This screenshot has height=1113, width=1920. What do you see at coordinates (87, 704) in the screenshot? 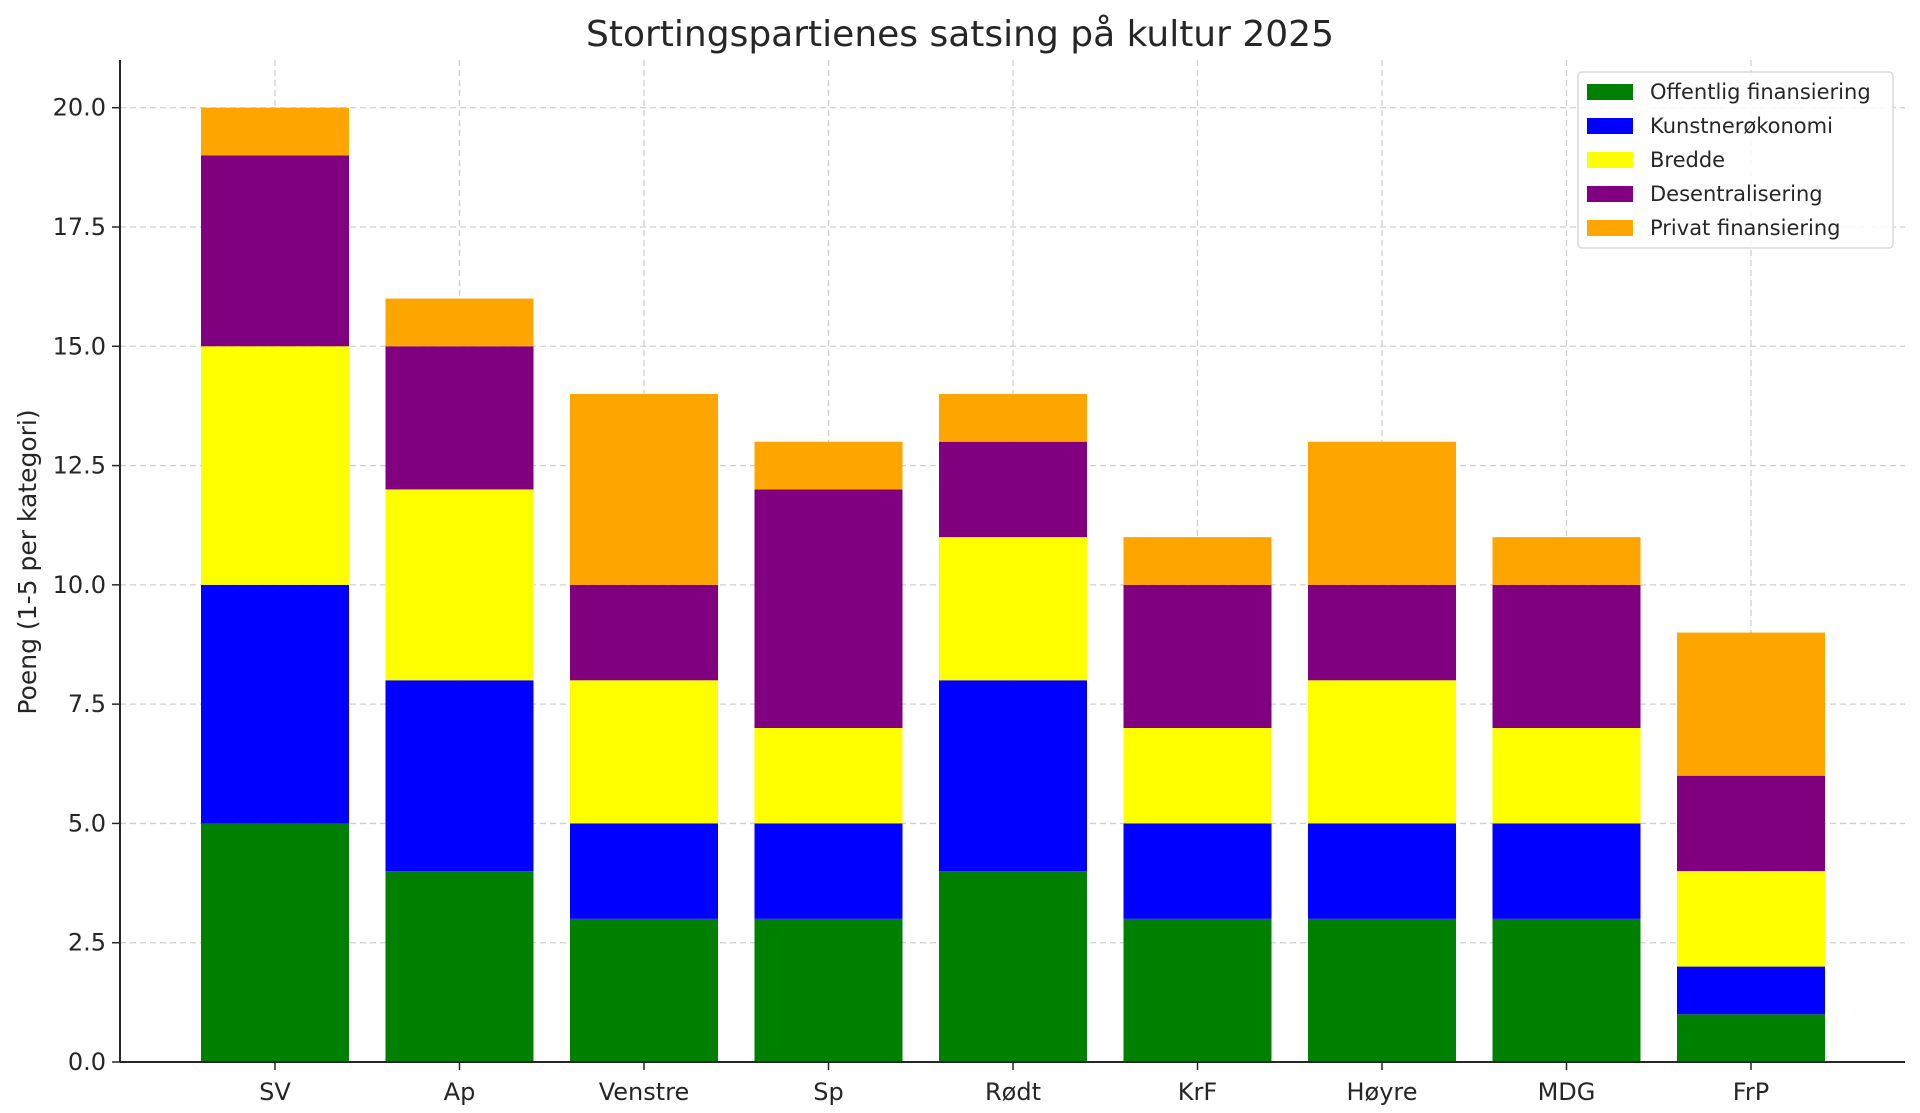
I see `y-tick-label: 7.5` at bounding box center [87, 704].